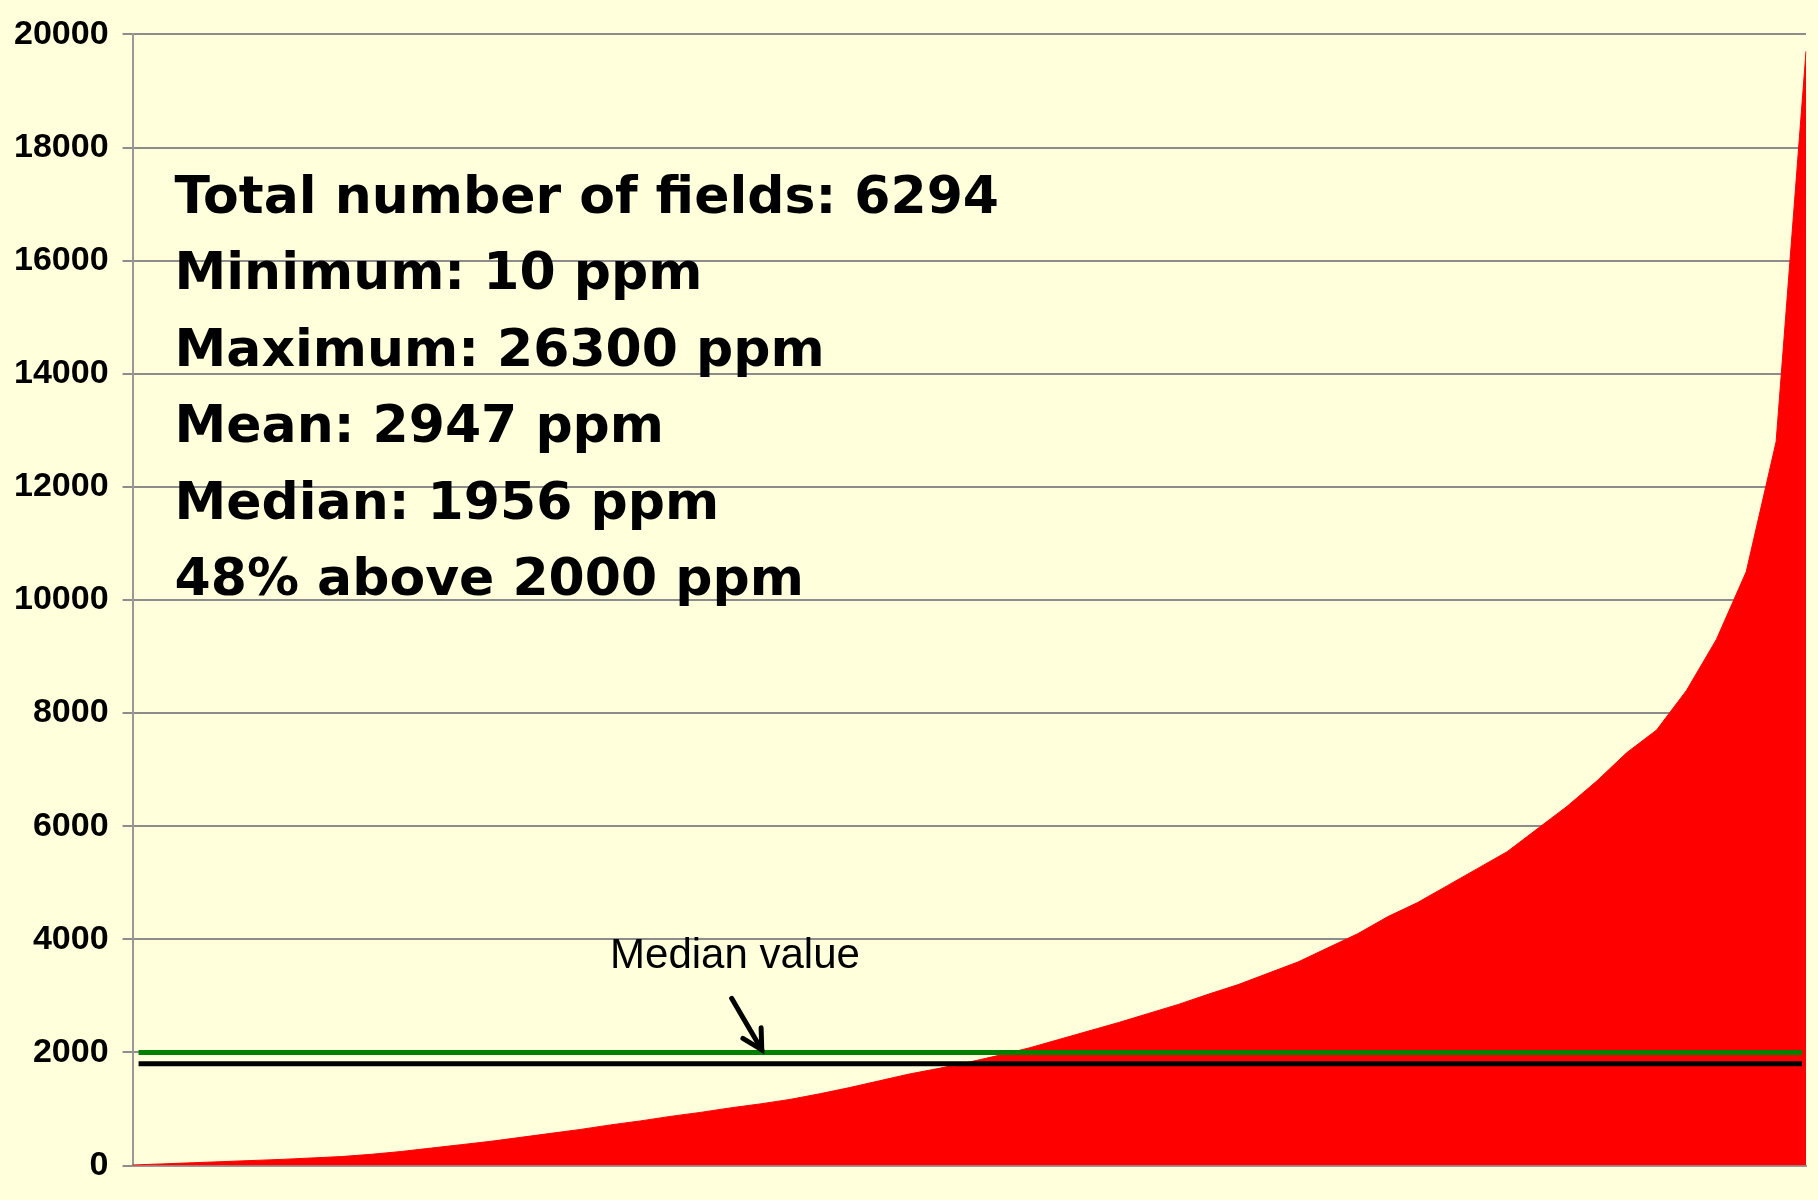 This screenshot has width=1818, height=1200. What do you see at coordinates (70, 1049) in the screenshot?
I see `y-tick-label: 2000` at bounding box center [70, 1049].